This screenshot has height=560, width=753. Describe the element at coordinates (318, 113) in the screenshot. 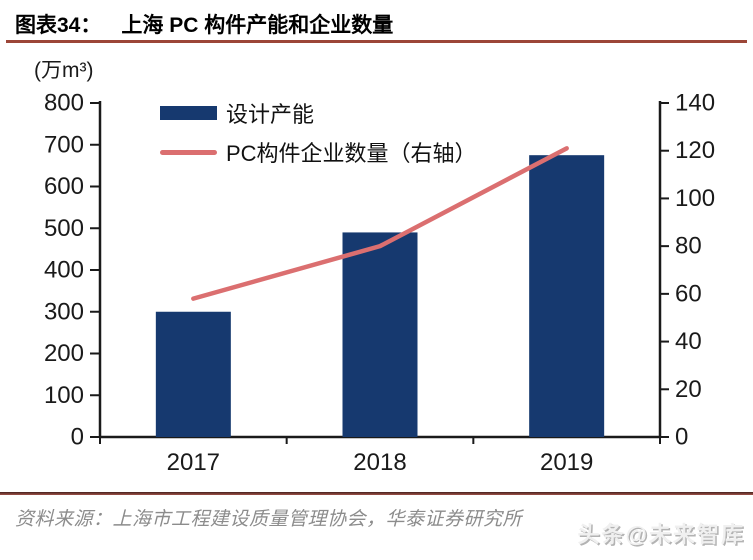

I see `legend-item-bar: 设计产能` at that location.